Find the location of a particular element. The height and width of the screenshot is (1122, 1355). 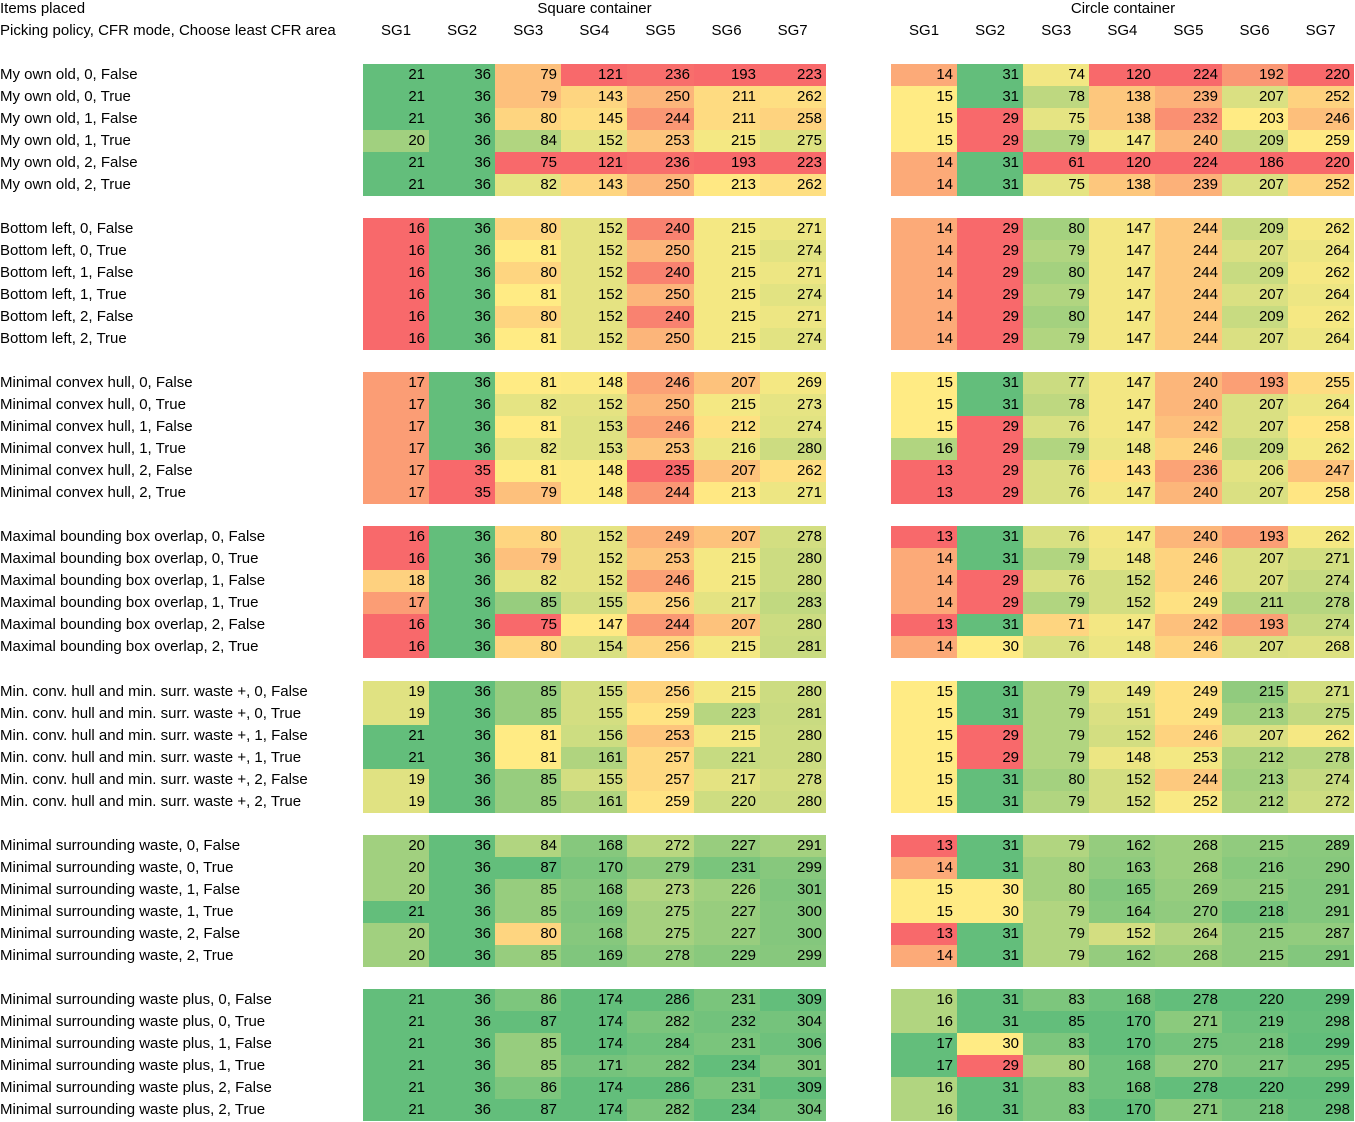

square-cell: 211 is located at coordinates (727, 119).